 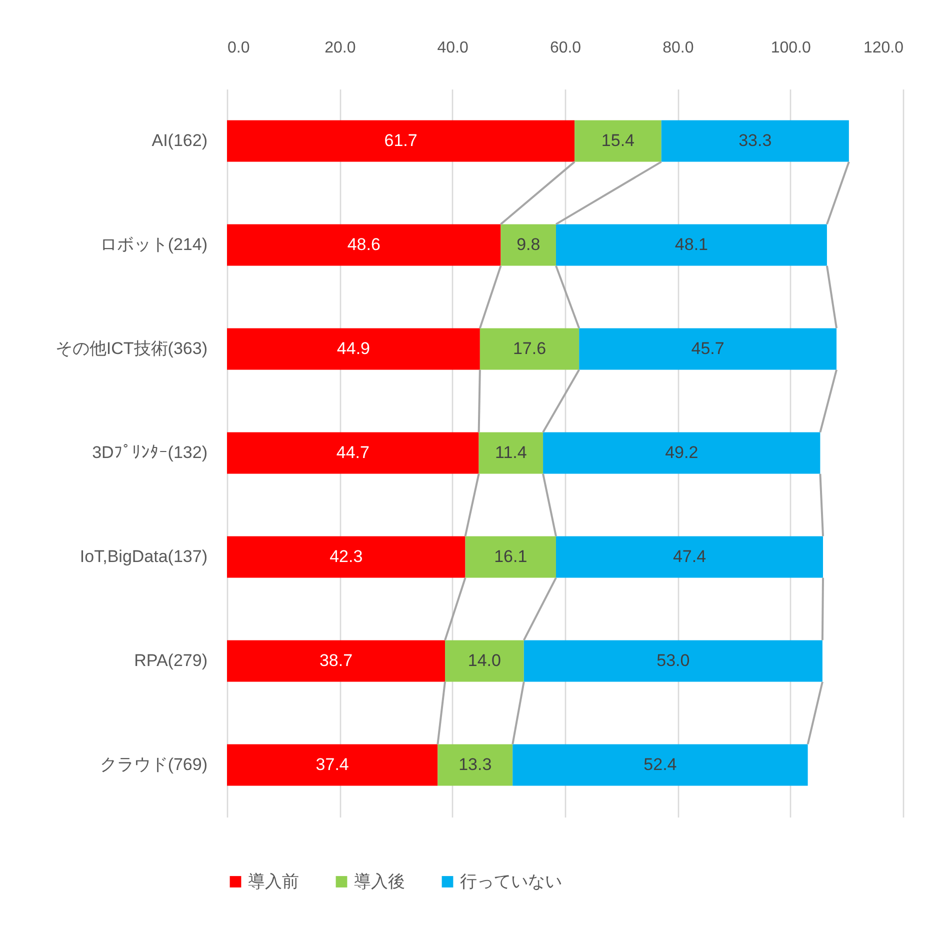 What do you see at coordinates (144, 556) in the screenshot?
I see `y-tick-label: IoT,BigData(137)` at bounding box center [144, 556].